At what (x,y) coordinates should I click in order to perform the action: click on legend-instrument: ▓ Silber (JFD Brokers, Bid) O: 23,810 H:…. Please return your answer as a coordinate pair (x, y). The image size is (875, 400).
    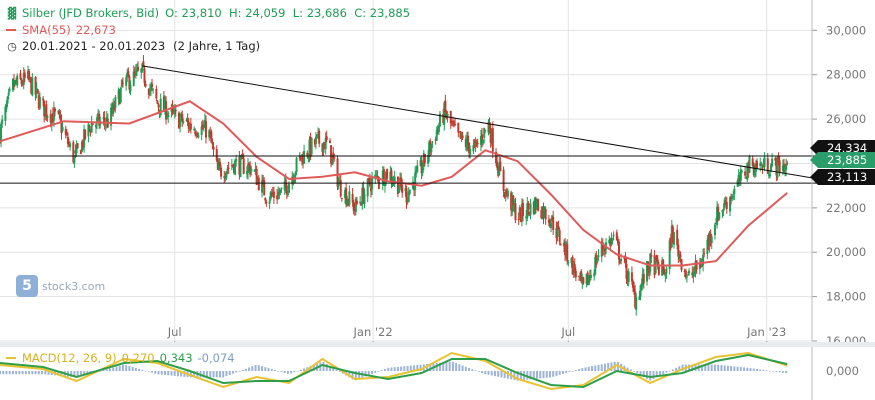
    Looking at the image, I should click on (208, 13).